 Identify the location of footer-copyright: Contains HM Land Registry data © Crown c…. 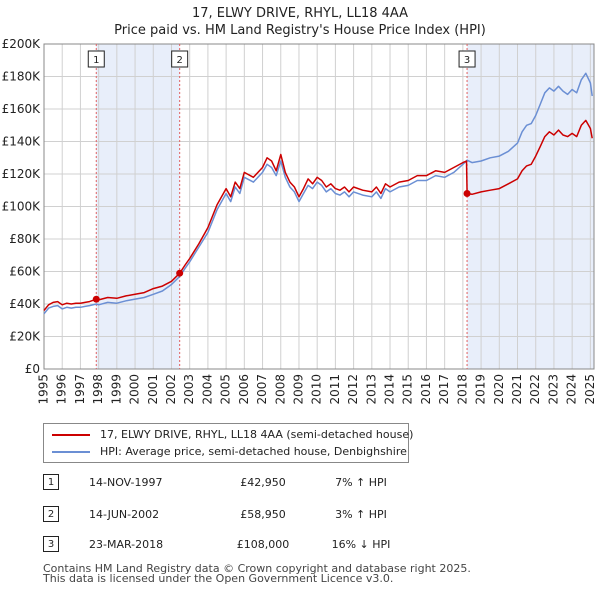
(257, 568).